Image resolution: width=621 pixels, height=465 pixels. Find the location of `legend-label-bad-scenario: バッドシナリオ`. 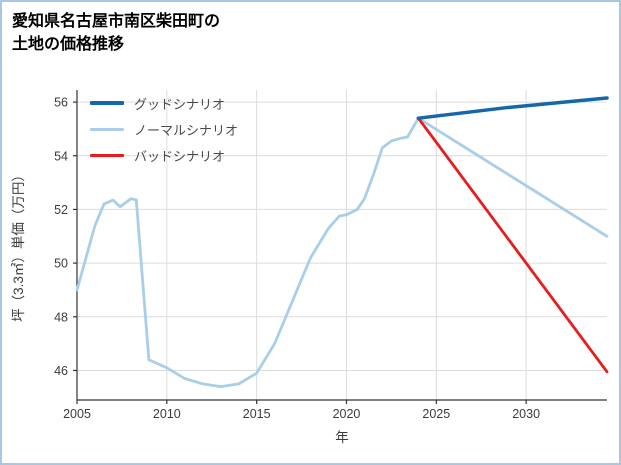

legend-label-bad-scenario: バッドシナリオ is located at coordinates (180, 156).